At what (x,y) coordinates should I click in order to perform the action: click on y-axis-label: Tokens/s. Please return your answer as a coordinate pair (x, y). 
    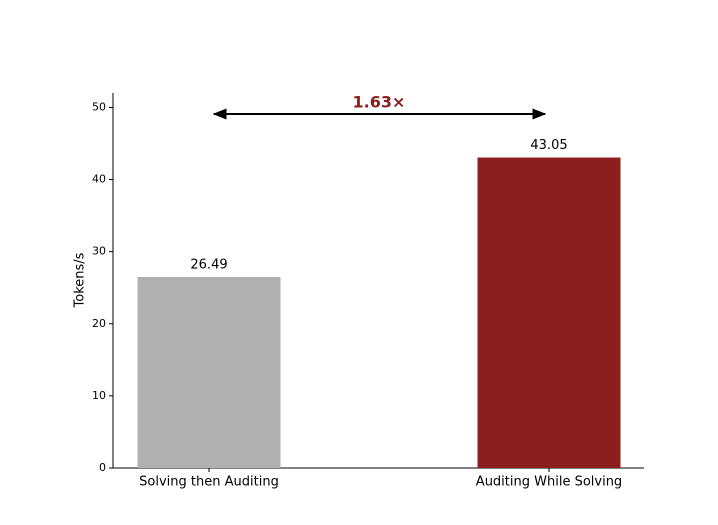
    Looking at the image, I should click on (80, 280).